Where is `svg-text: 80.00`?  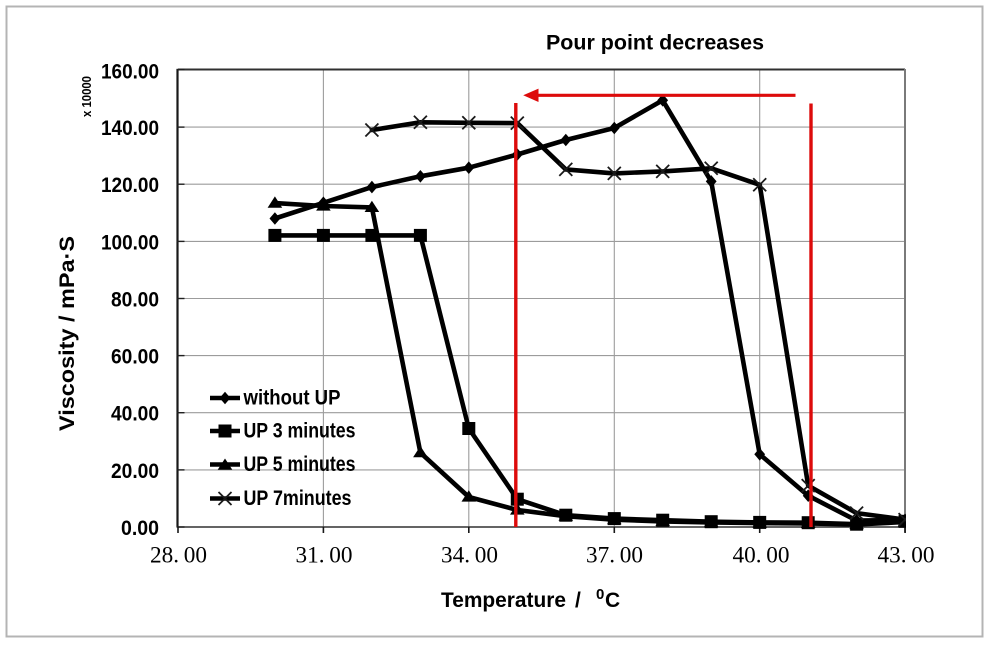
svg-text: 80.00 is located at coordinates (135, 300).